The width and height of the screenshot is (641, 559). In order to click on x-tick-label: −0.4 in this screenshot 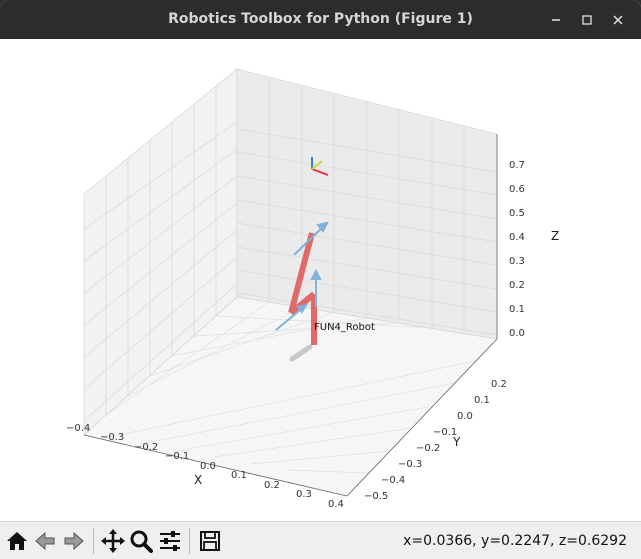, I will do `click(78, 428)`.